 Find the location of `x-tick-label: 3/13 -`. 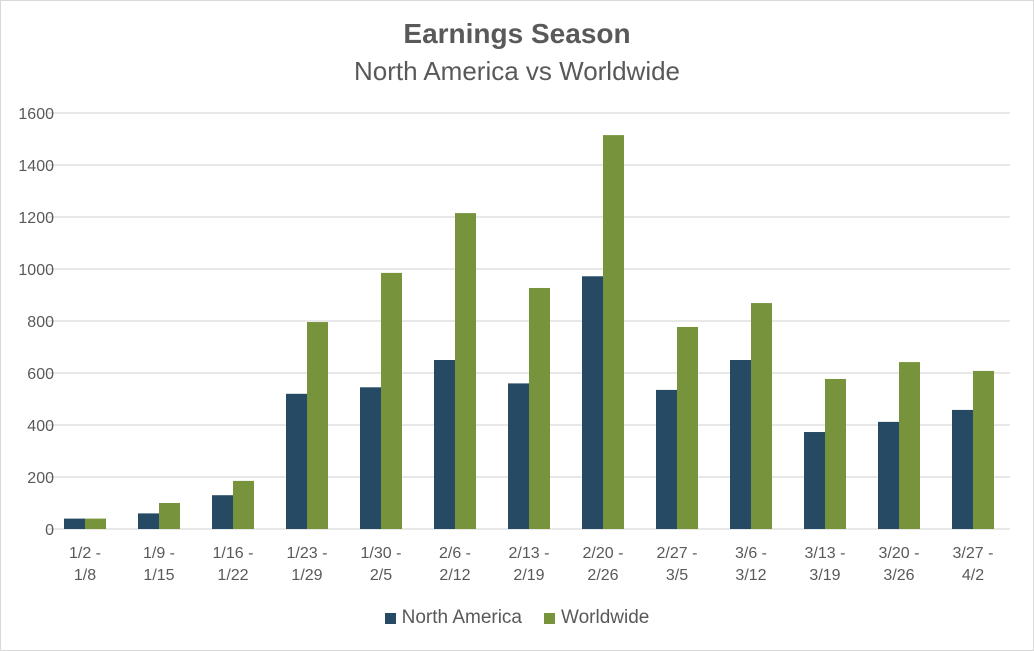

x-tick-label: 3/13 - is located at coordinates (825, 553).